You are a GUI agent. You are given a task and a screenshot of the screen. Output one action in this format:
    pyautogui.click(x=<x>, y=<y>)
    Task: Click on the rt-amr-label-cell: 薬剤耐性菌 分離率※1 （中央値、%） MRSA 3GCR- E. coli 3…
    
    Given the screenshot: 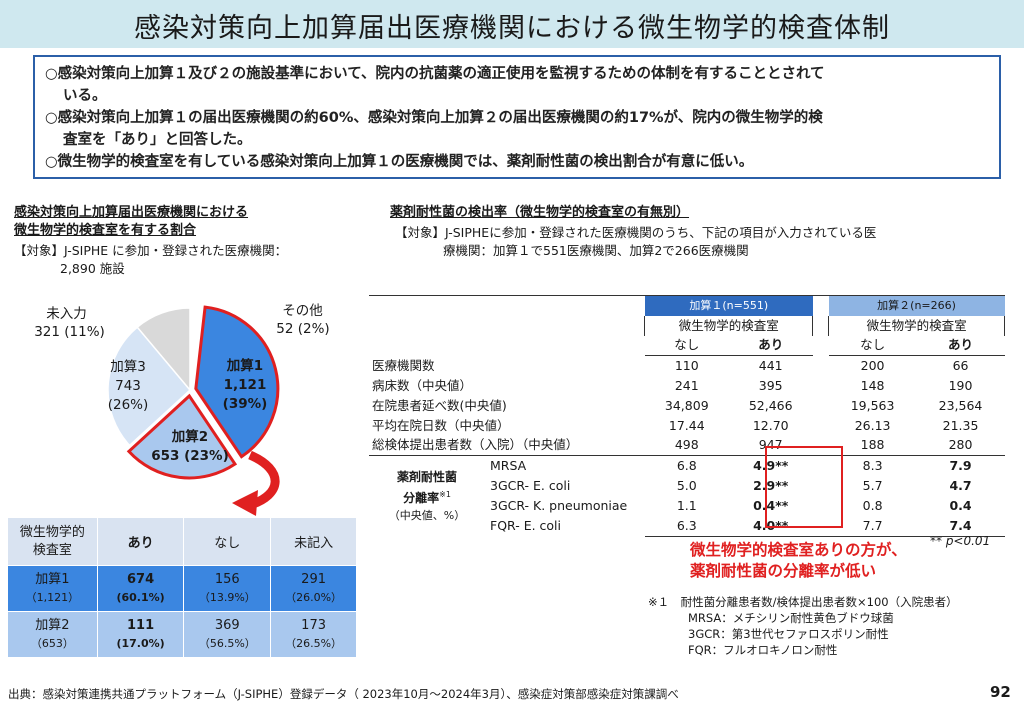 What is the action you would take?
    pyautogui.click(x=507, y=496)
    